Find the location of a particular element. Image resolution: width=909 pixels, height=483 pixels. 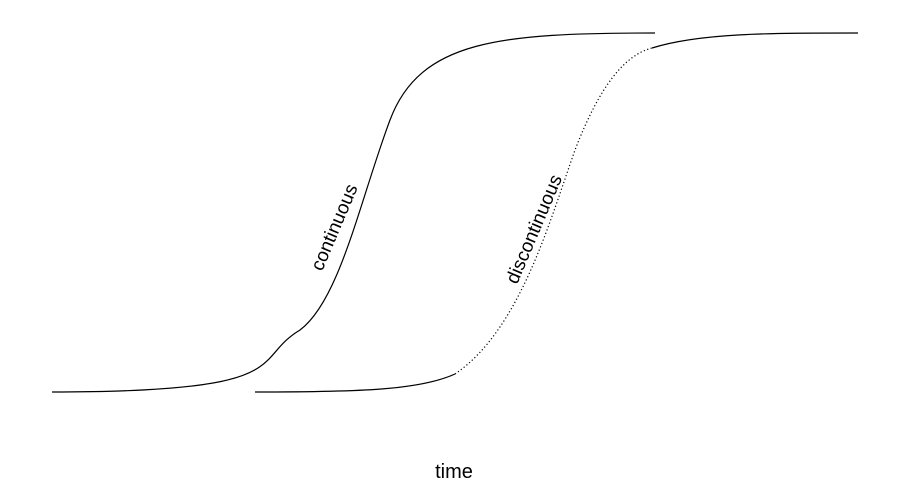

discontinuous-label: discontinuous is located at coordinates (534, 229).